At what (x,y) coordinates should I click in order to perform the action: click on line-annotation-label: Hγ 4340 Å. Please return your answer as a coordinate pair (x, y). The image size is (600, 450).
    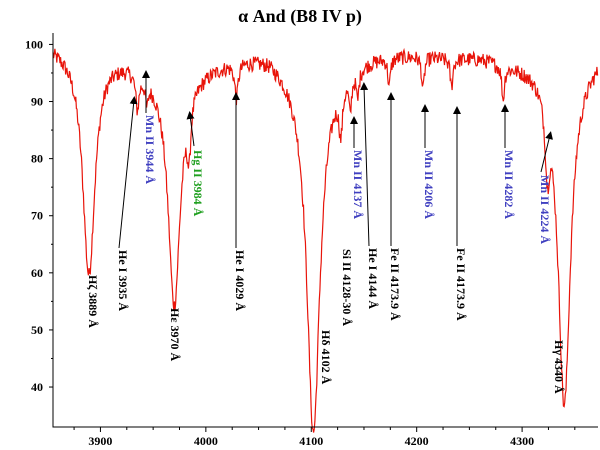
    Looking at the image, I should click on (559, 367).